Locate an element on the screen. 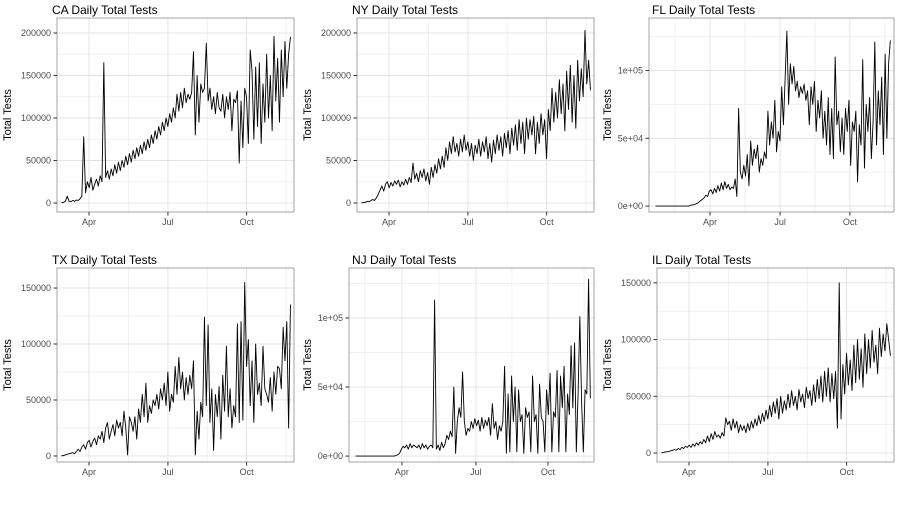 The width and height of the screenshot is (900, 505). chart-title: NY Daily Total Tests is located at coordinates (405, 10).